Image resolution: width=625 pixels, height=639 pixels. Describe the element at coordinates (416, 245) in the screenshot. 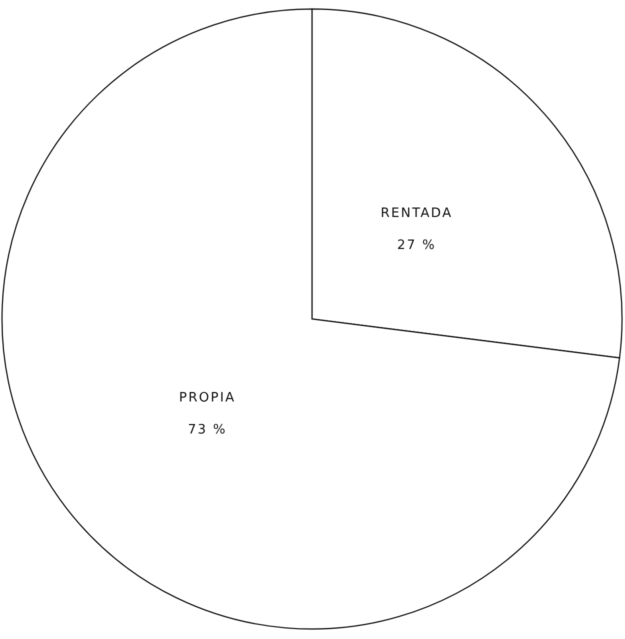

I see `data-label: 27 %` at that location.